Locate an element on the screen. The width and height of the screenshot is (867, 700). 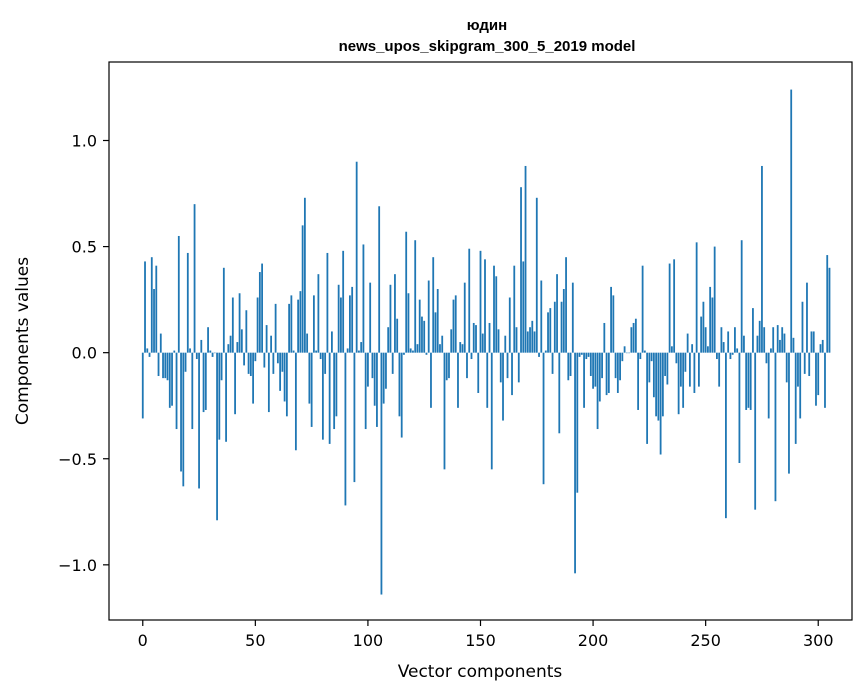
y-tick-label: −1.0 is located at coordinates (77, 565).